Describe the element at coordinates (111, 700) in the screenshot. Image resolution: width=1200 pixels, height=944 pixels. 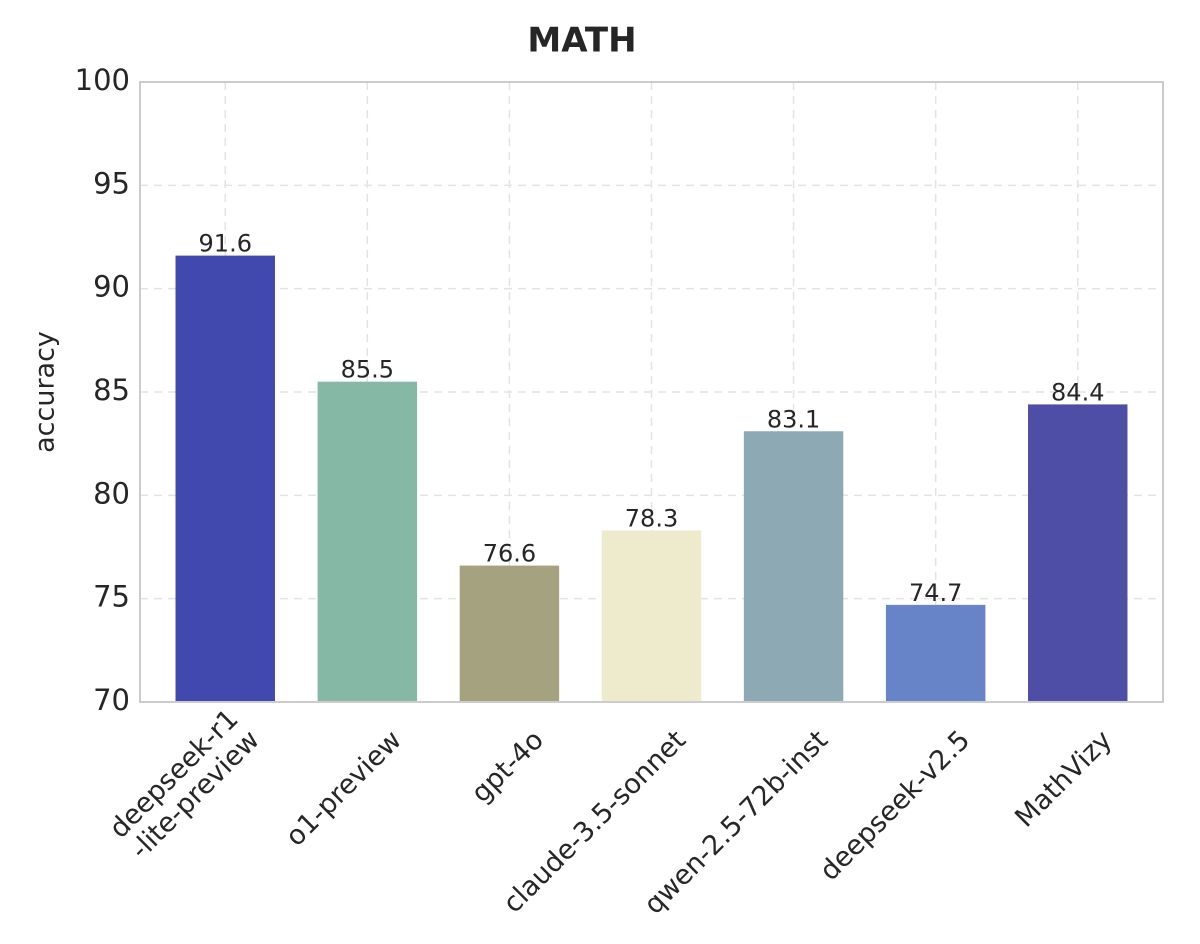
I see `y-tick-label: 70` at that location.